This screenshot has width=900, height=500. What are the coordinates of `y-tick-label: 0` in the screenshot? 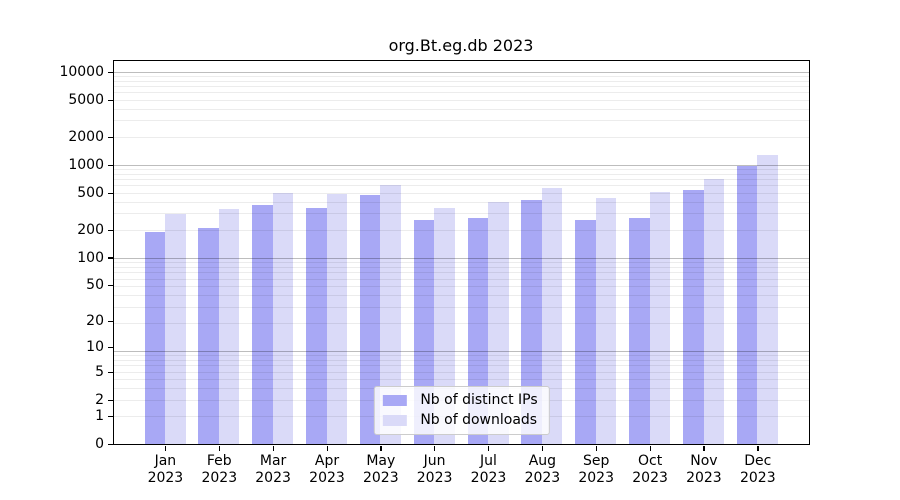 It's located at (99, 444).